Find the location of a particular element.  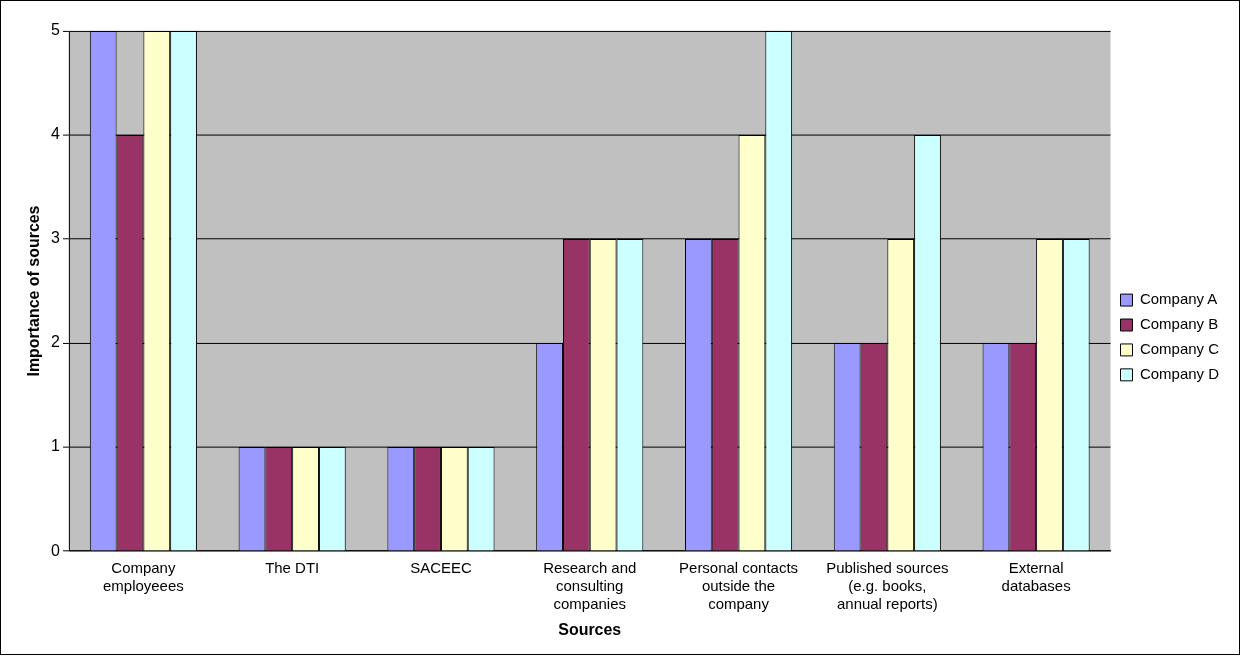

x-tick-label: The DTI is located at coordinates (292, 568).